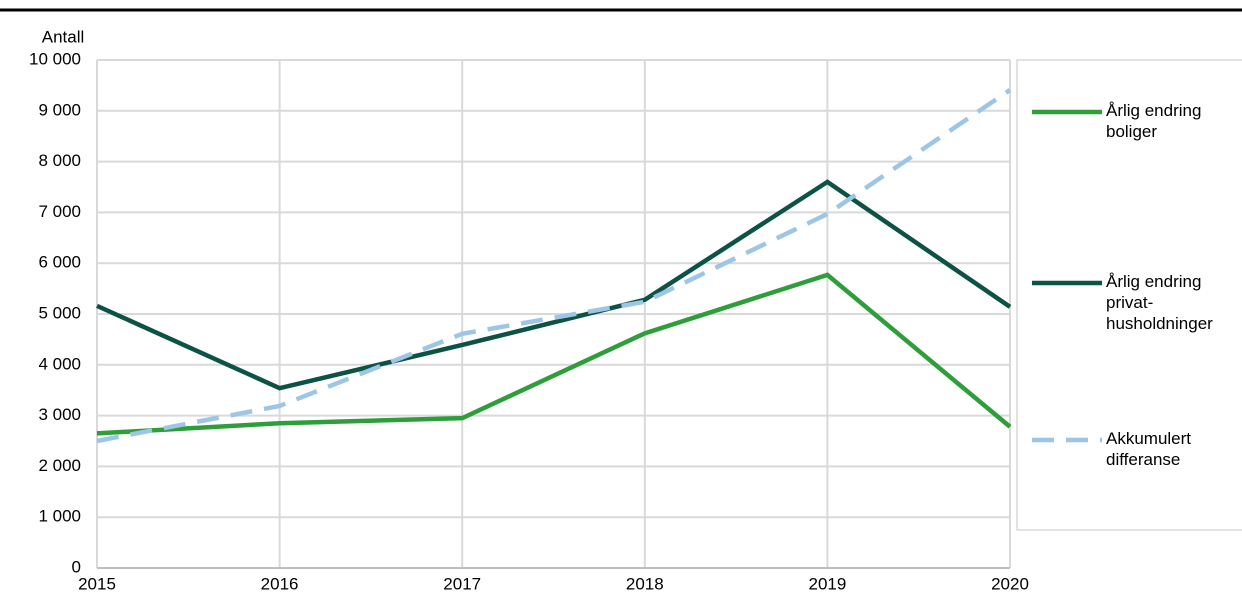 This screenshot has height=610, width=1242. What do you see at coordinates (462, 583) in the screenshot?
I see `x-tick-label: 2017` at bounding box center [462, 583].